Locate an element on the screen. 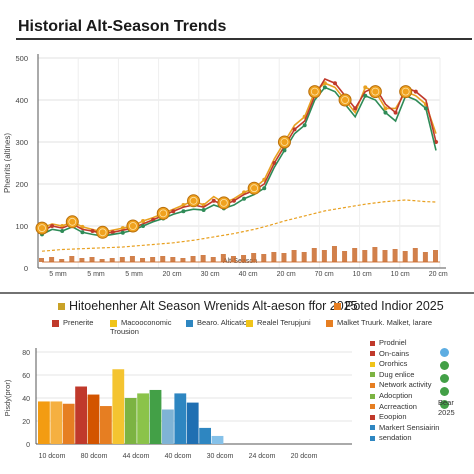 This screenshot has width=474, height=474. legend-item: Realel Terupjuni is located at coordinates (301, 322).